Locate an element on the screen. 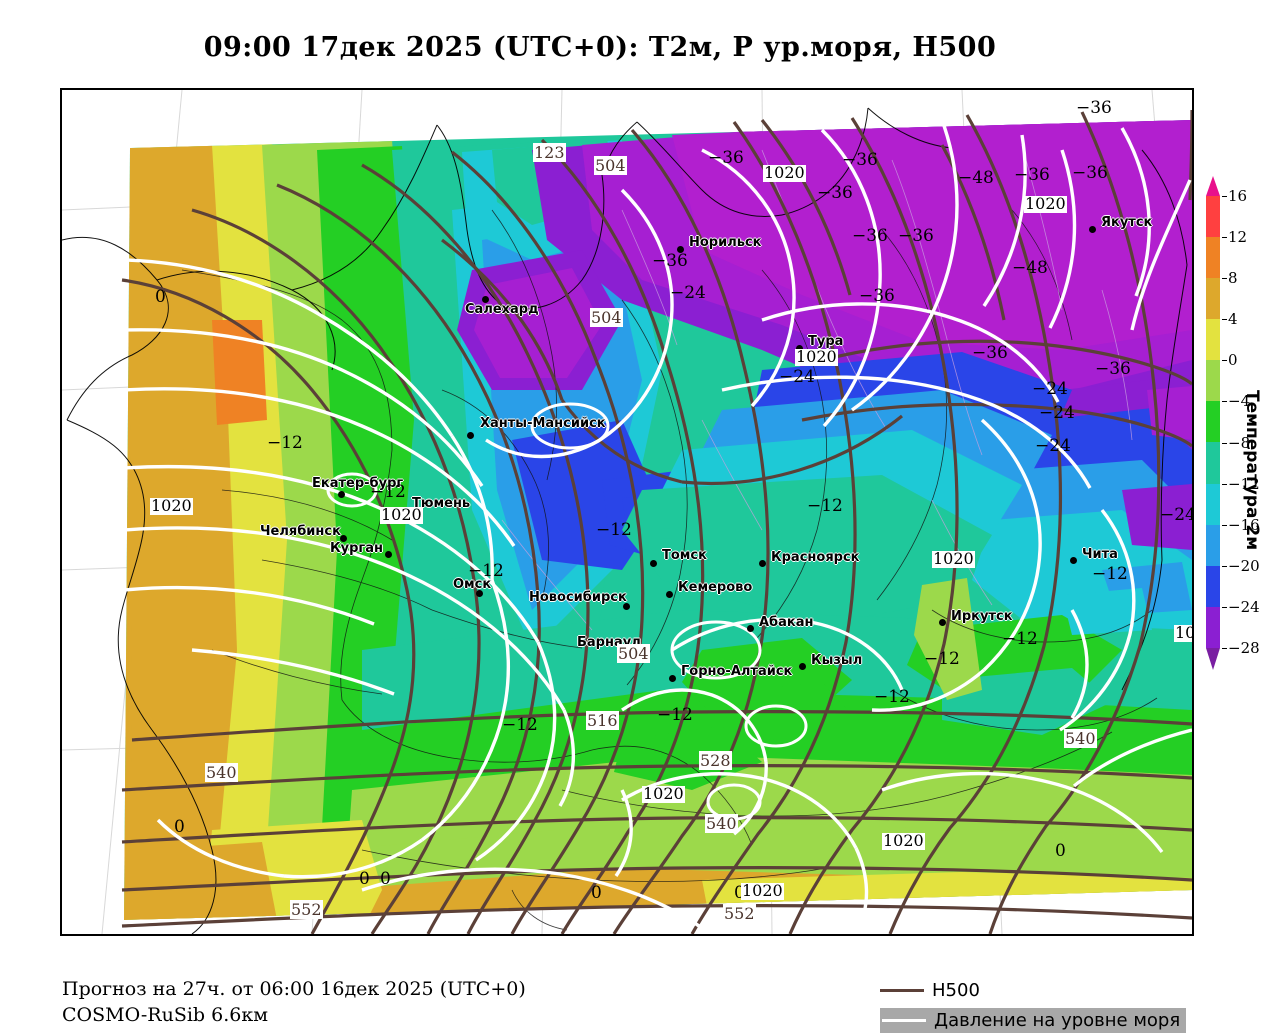  colorbar-tick-label: −12 is located at coordinates (1244, 483).